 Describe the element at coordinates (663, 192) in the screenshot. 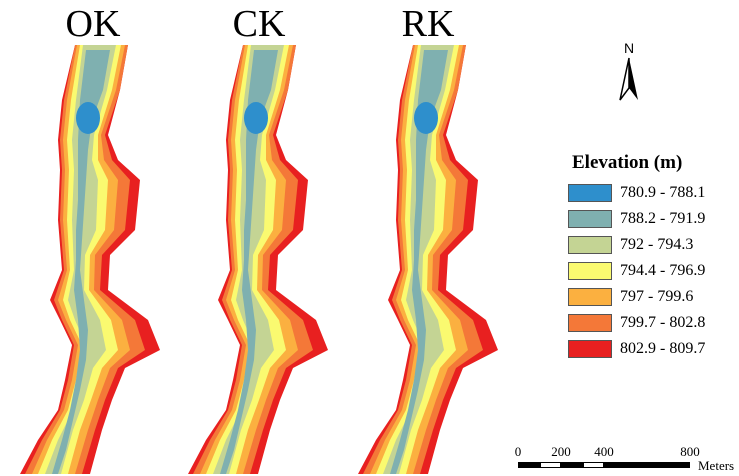

I see `legend-label: 780.9 - 788.1` at that location.